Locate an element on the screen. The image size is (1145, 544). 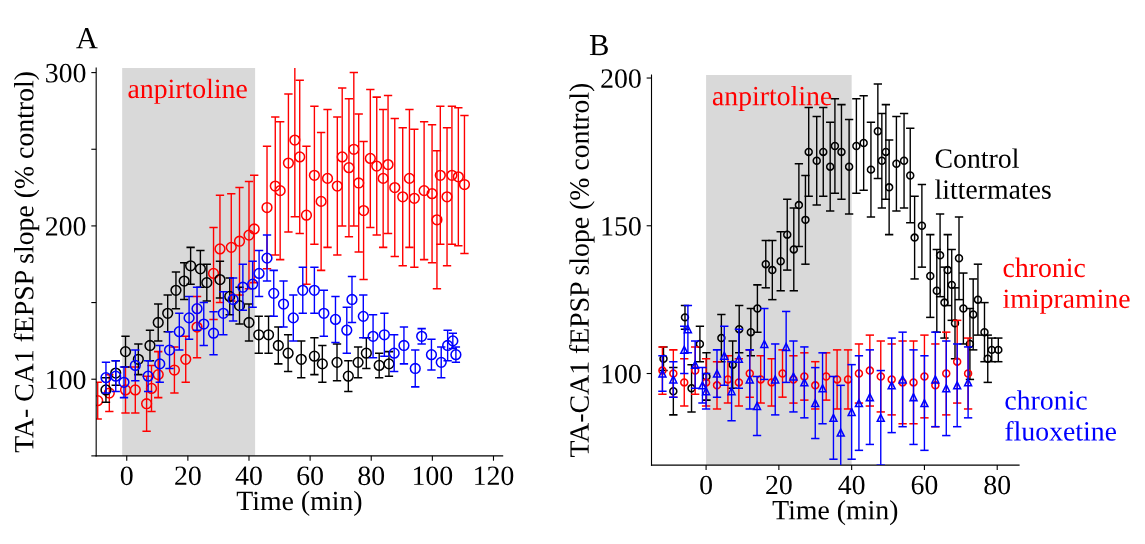
y-axis-title: TA-CA1 fEPSP slope (% control) is located at coordinates (582, 270).